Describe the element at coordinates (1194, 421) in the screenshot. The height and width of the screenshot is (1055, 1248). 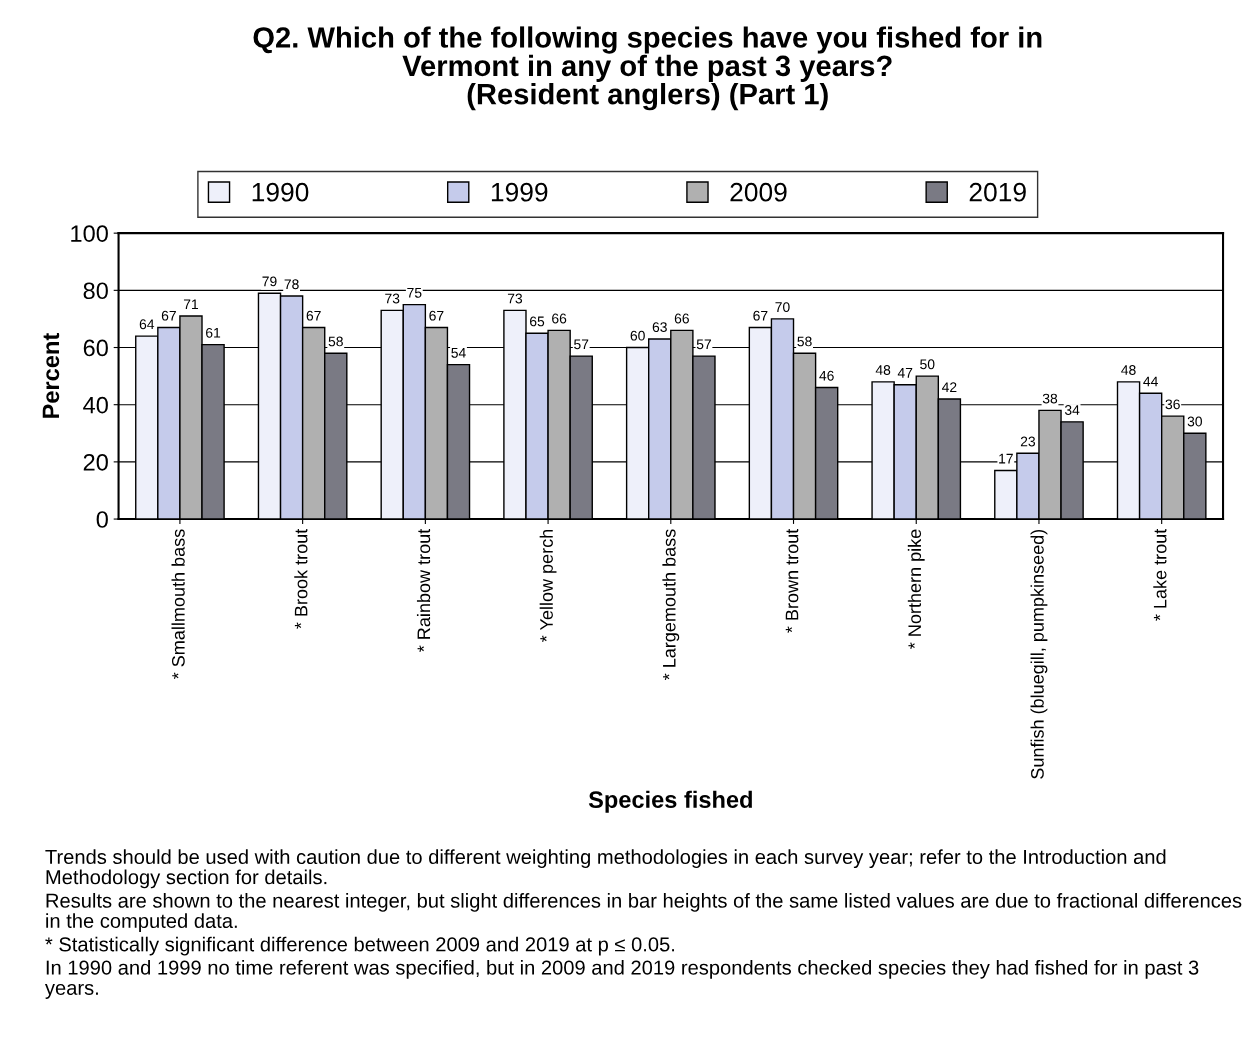
I see `data-label: 30` at that location.